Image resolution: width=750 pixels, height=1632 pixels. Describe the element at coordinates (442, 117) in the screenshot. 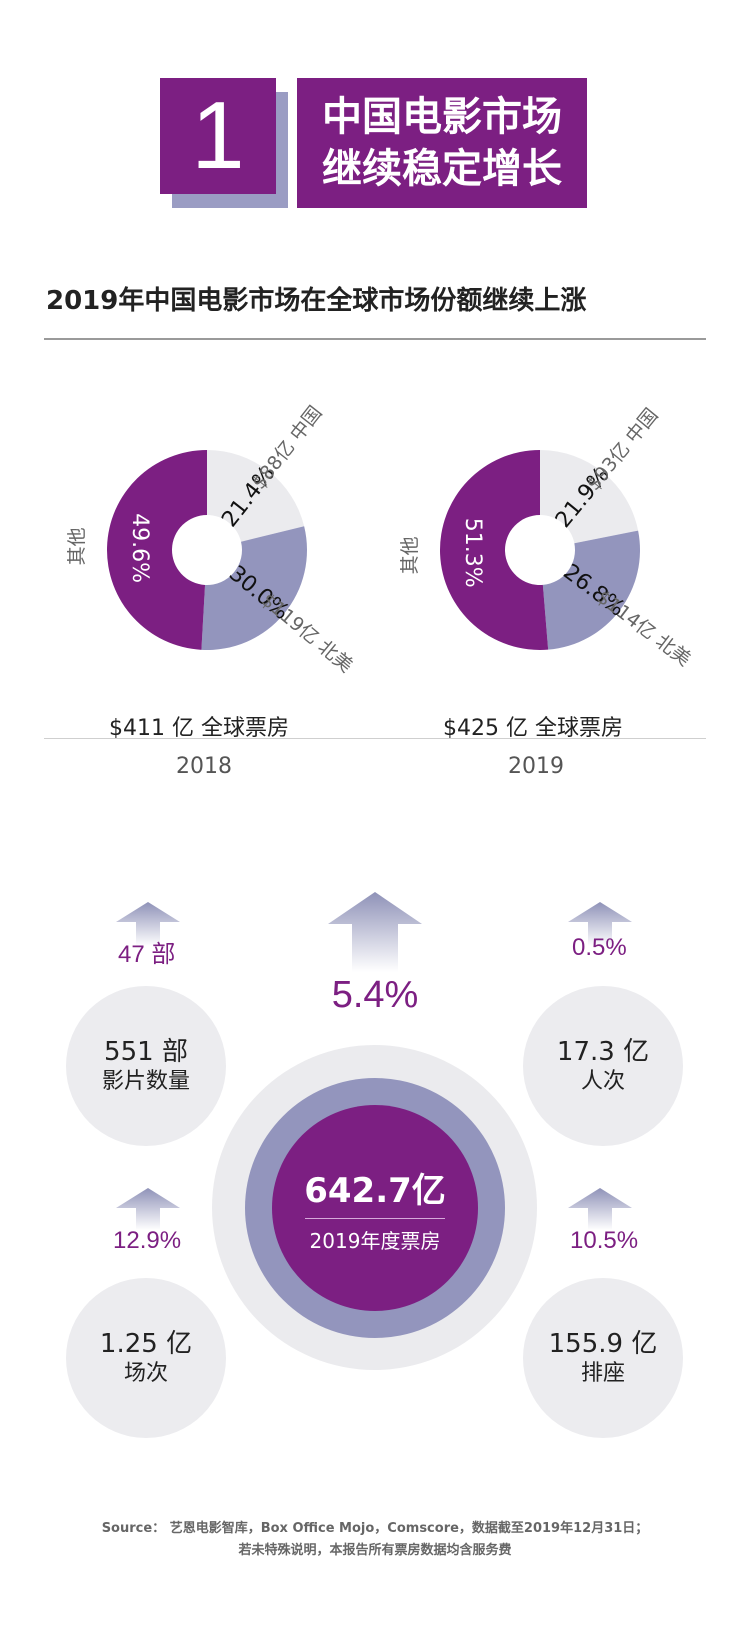

I see `section-title-line1: 中国电影市场` at that location.